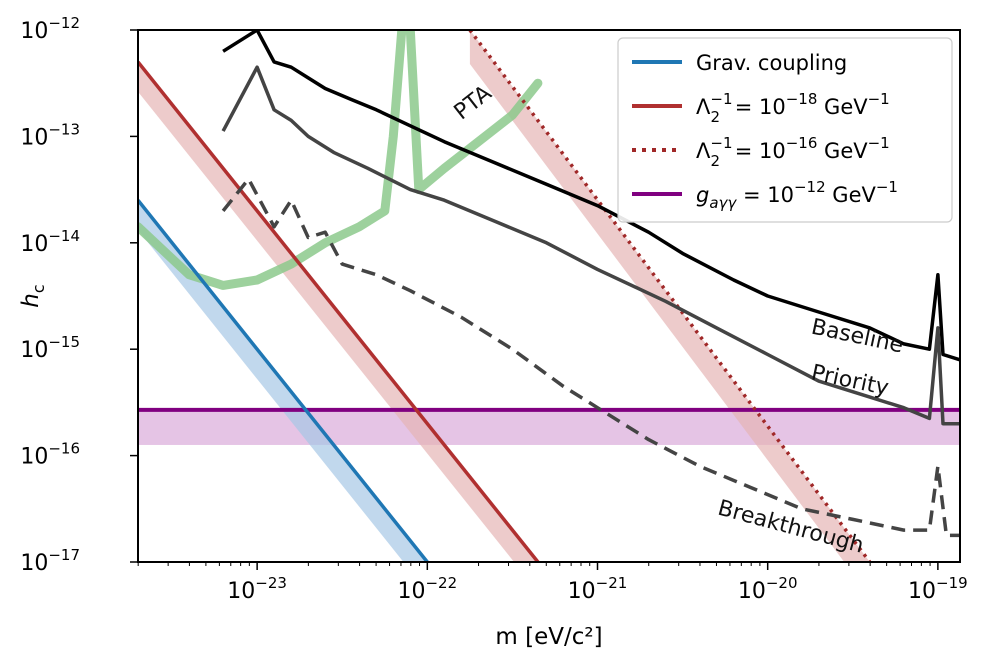 This screenshot has height=664, width=996. Describe the element at coordinates (938, 589) in the screenshot. I see `x-tick-label: 10−19` at that location.